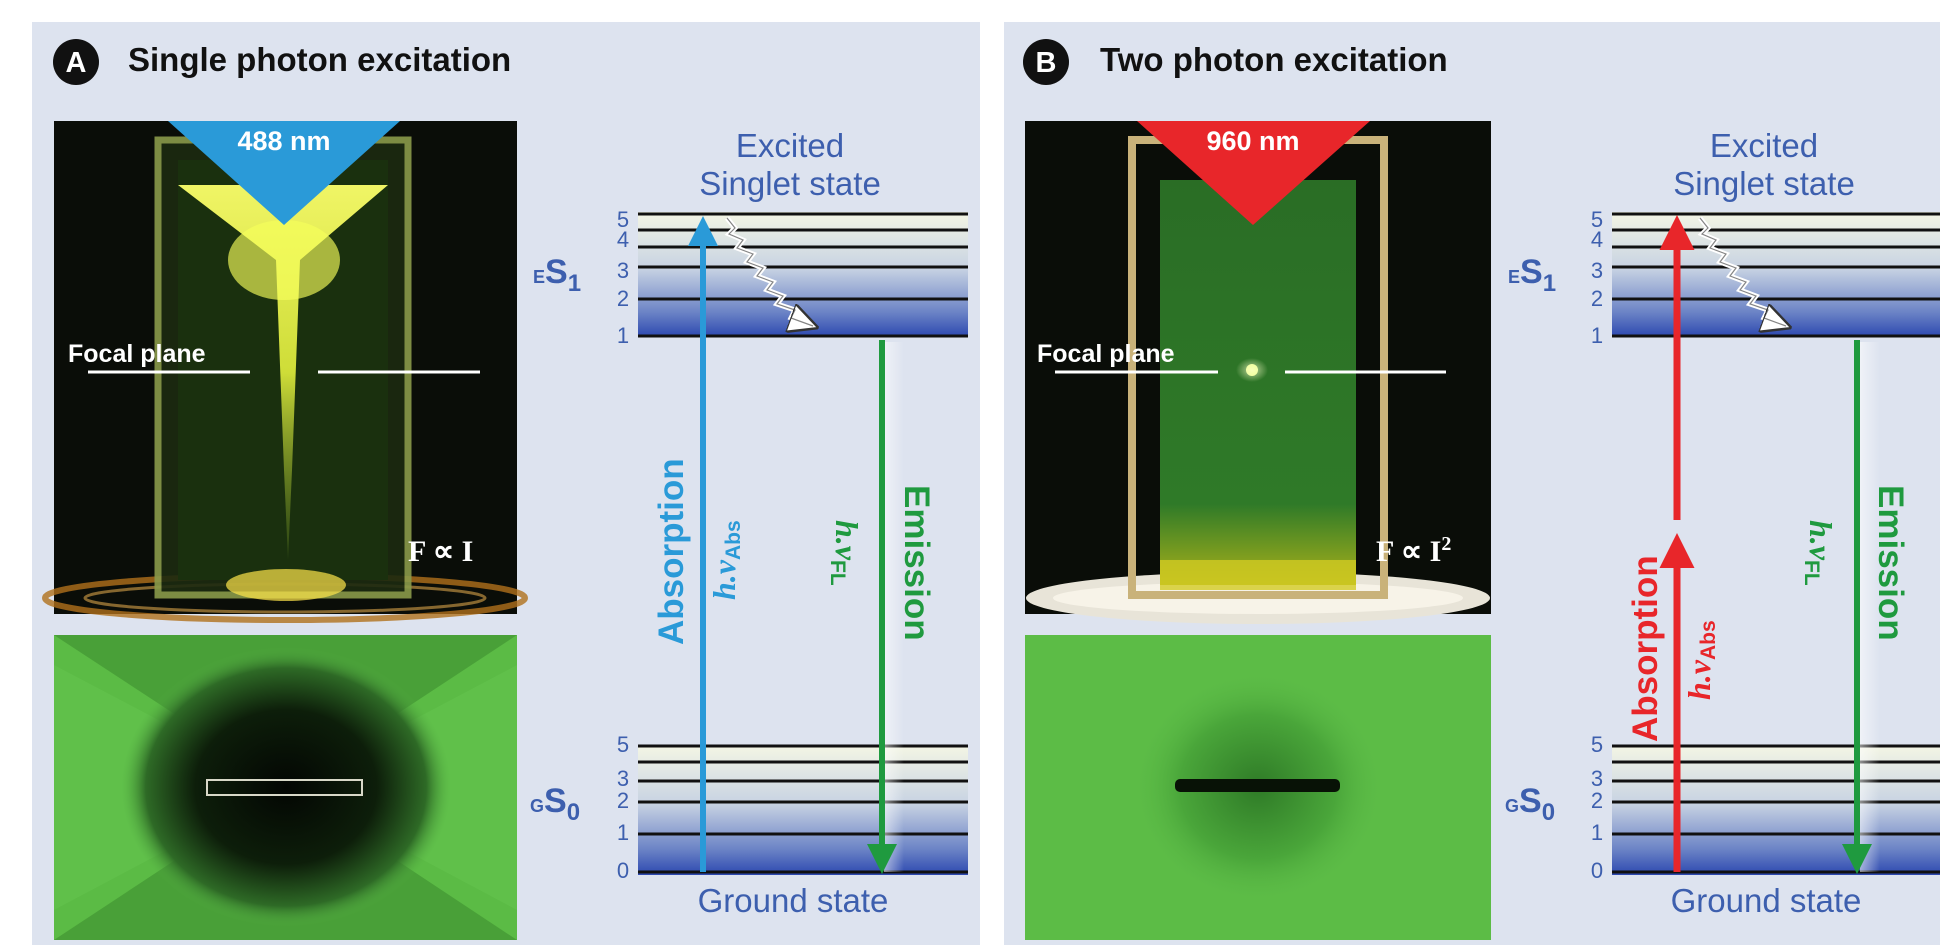 The height and width of the screenshot is (945, 1940). What do you see at coordinates (623, 744) in the screenshot?
I see `s0-level-5-a: 5` at bounding box center [623, 744].